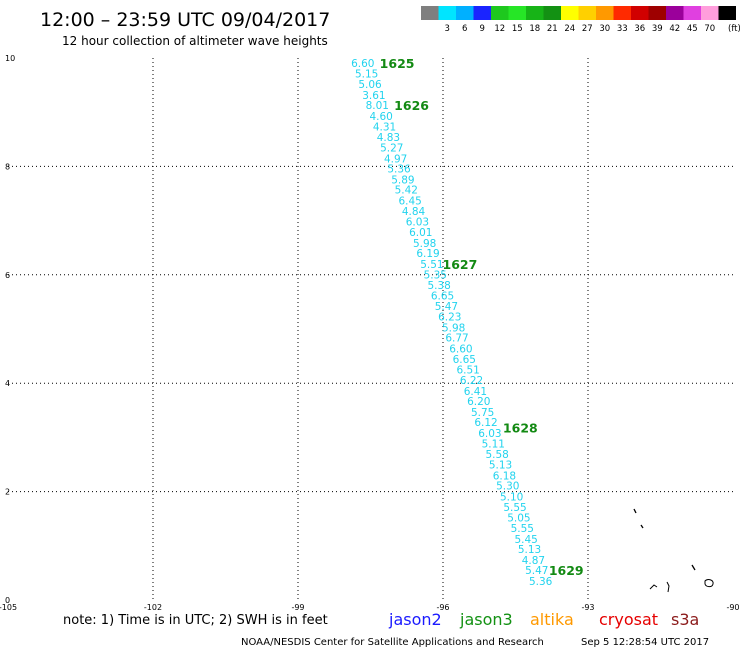  Describe the element at coordinates (388, 138) in the screenshot. I see `swh-value: 4.83` at that location.